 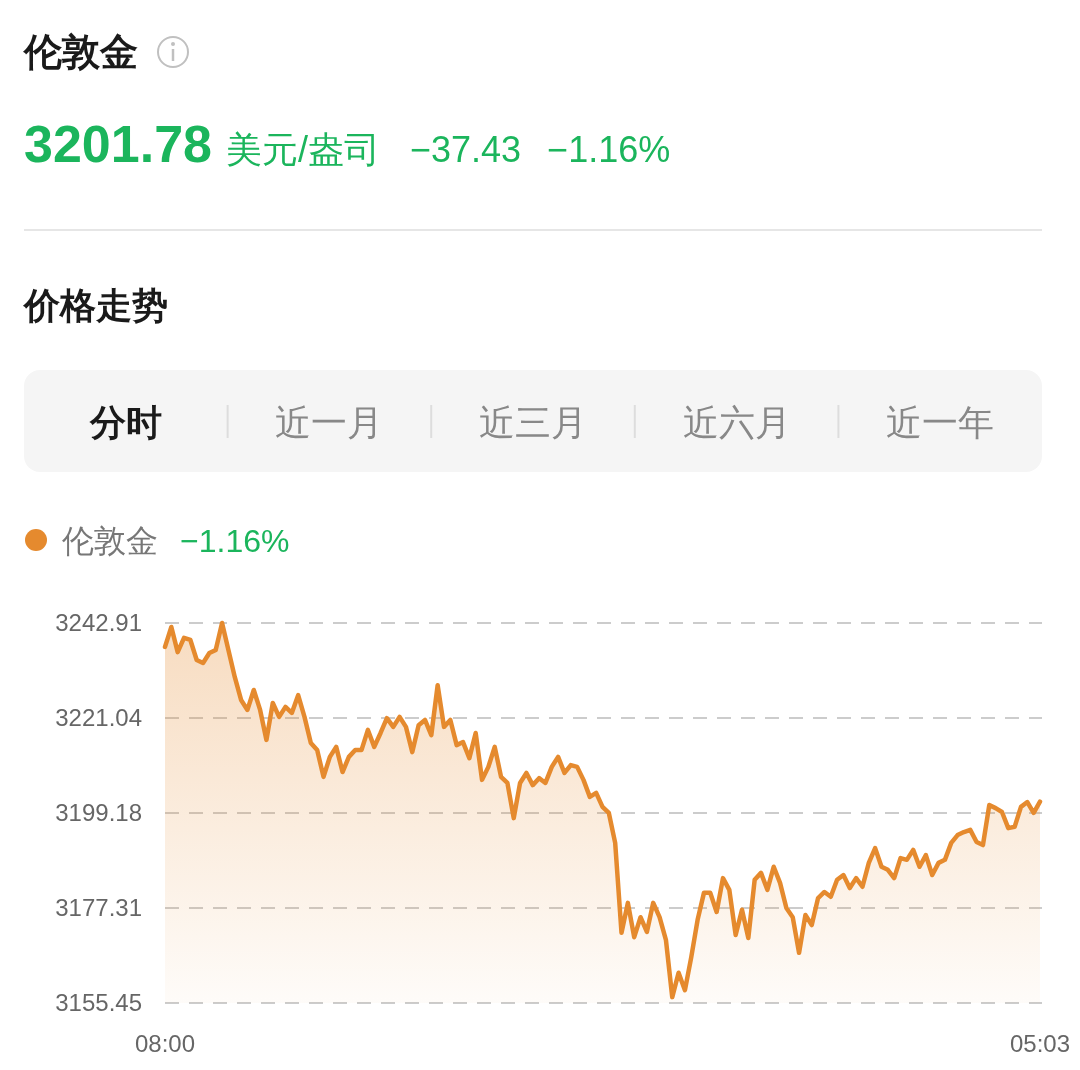 What do you see at coordinates (329, 422) in the screenshot?
I see `text: 近一月` at bounding box center [329, 422].